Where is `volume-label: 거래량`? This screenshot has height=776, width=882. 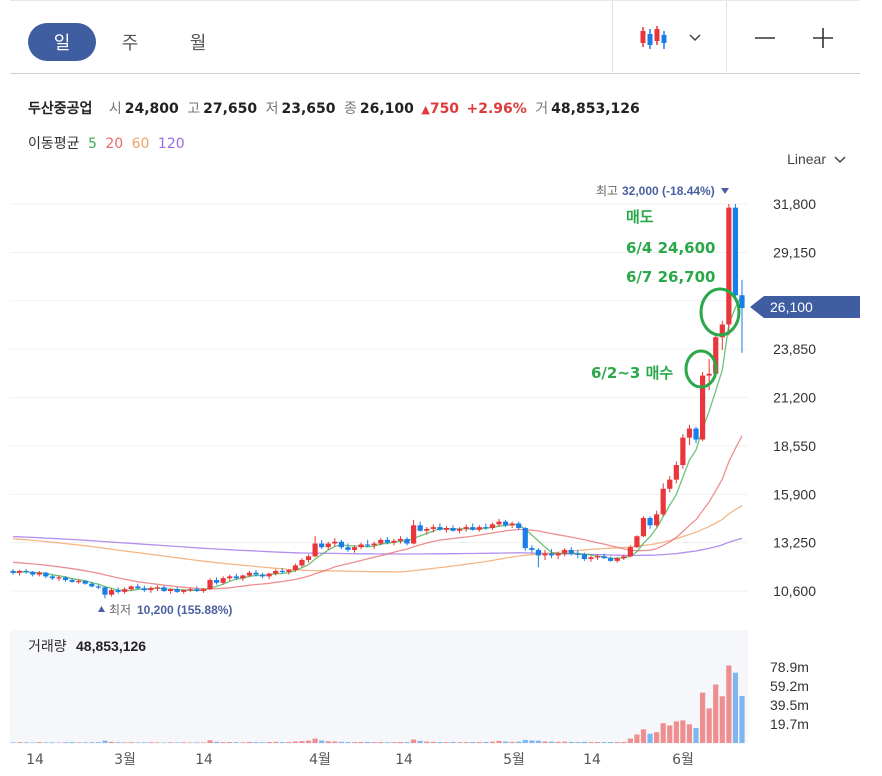
volume-label: 거래량 is located at coordinates (47, 647).